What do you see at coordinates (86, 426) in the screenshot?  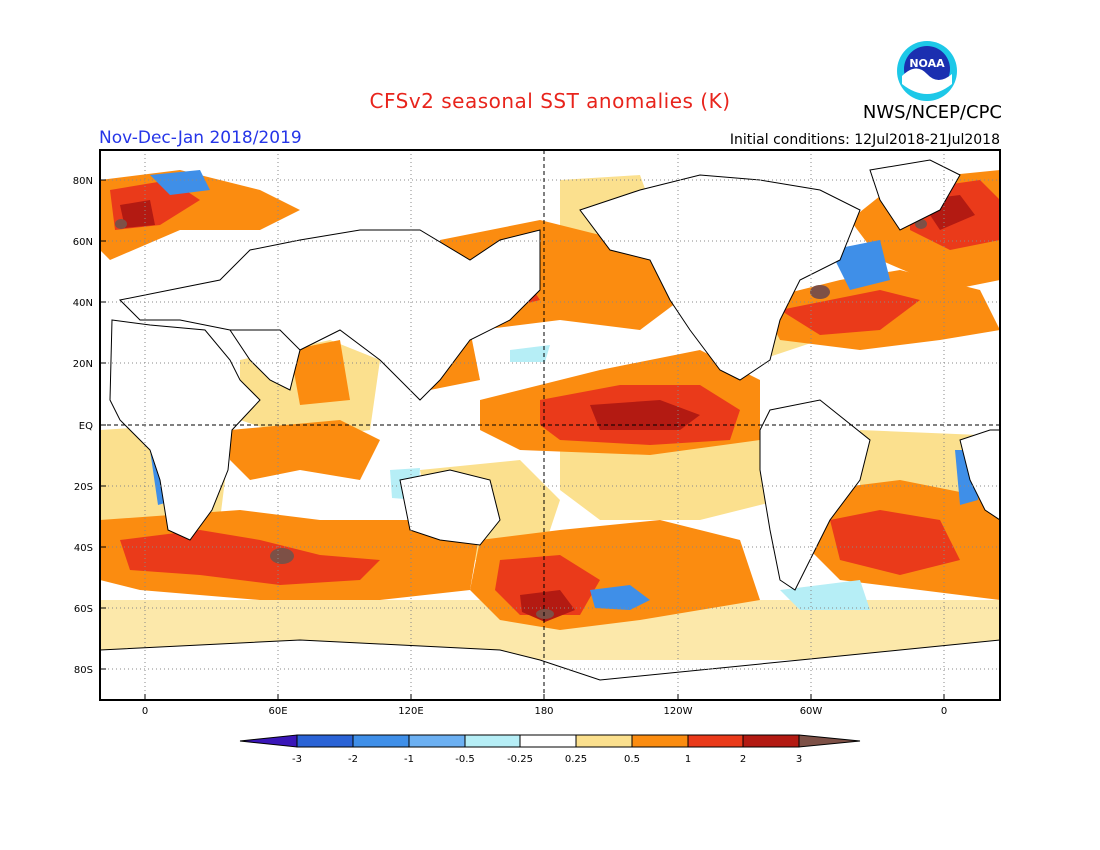 I see `lat-label: EQ` at bounding box center [86, 426].